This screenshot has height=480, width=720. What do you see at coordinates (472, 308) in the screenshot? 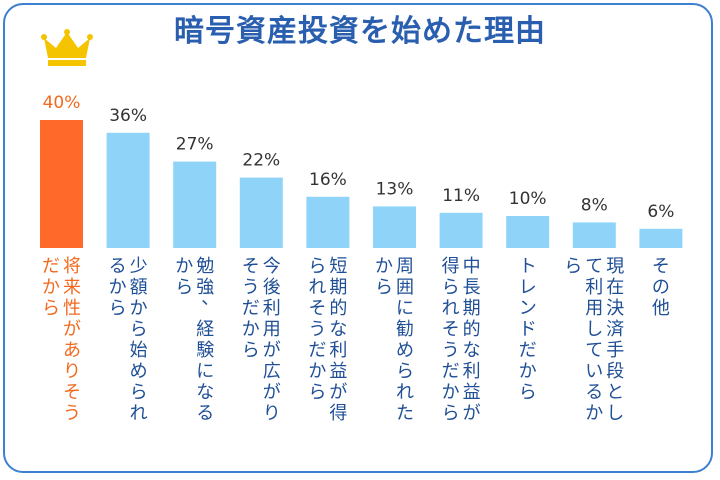
I see `svg-text: 期` at bounding box center [472, 308].